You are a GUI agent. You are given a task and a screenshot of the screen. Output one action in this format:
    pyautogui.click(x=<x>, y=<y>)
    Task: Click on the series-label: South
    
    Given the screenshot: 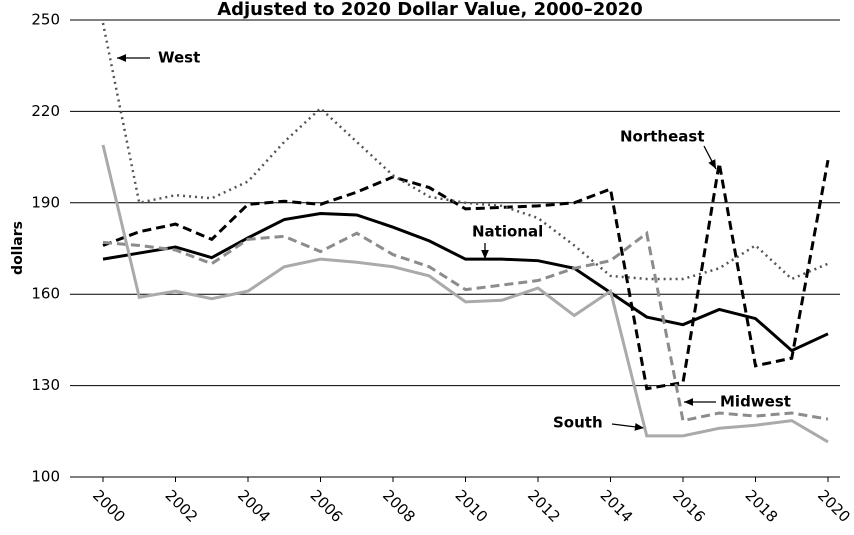 What is the action you would take?
    pyautogui.click(x=578, y=423)
    